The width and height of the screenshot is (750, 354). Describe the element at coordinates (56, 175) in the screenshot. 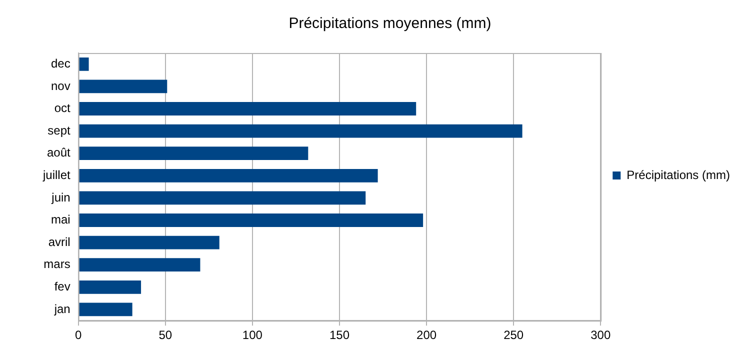

I see `y-tick-label: juillet` at that location.